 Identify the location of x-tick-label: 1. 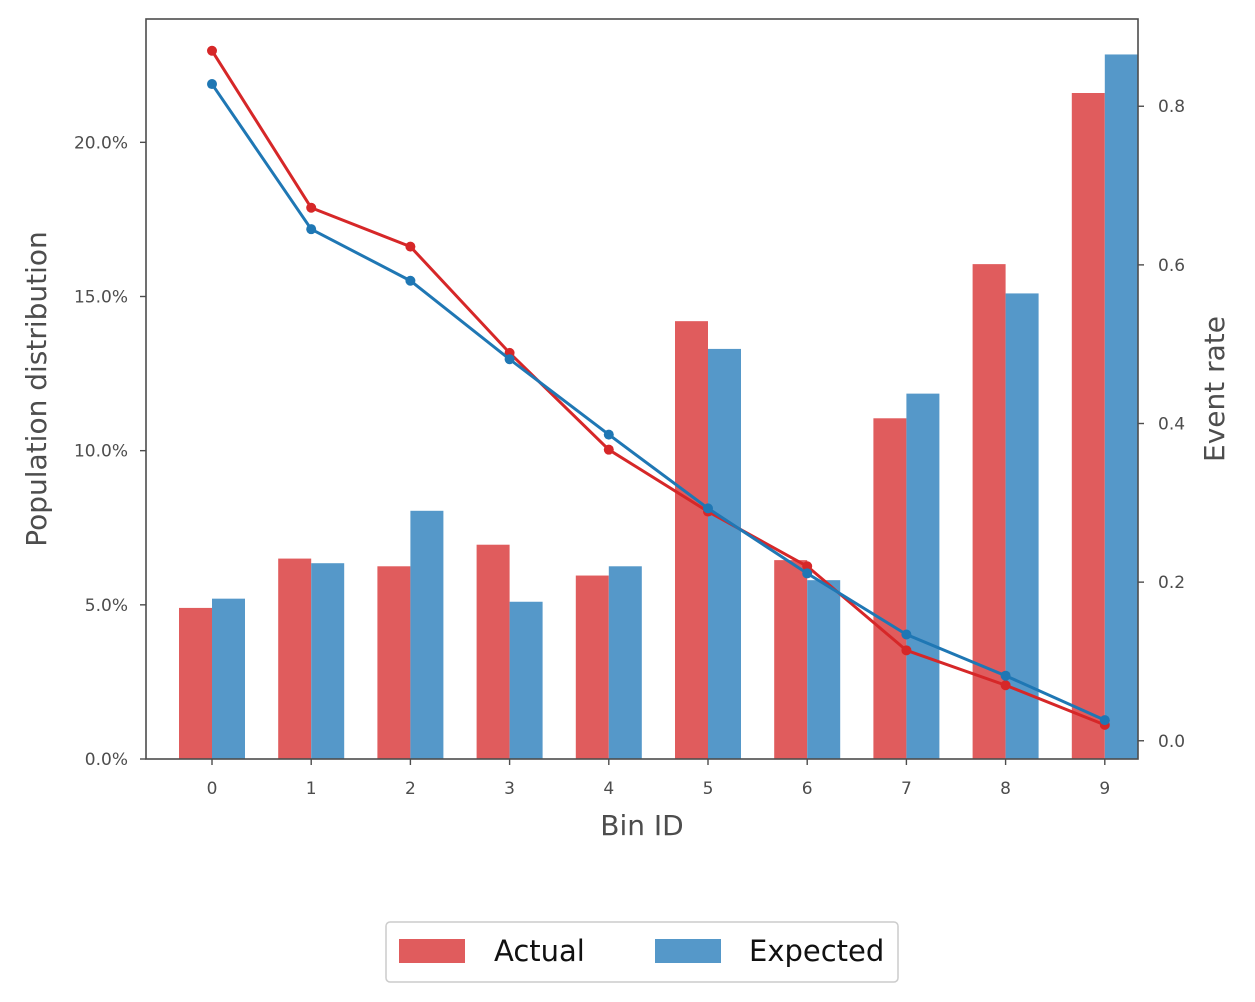
(311, 789).